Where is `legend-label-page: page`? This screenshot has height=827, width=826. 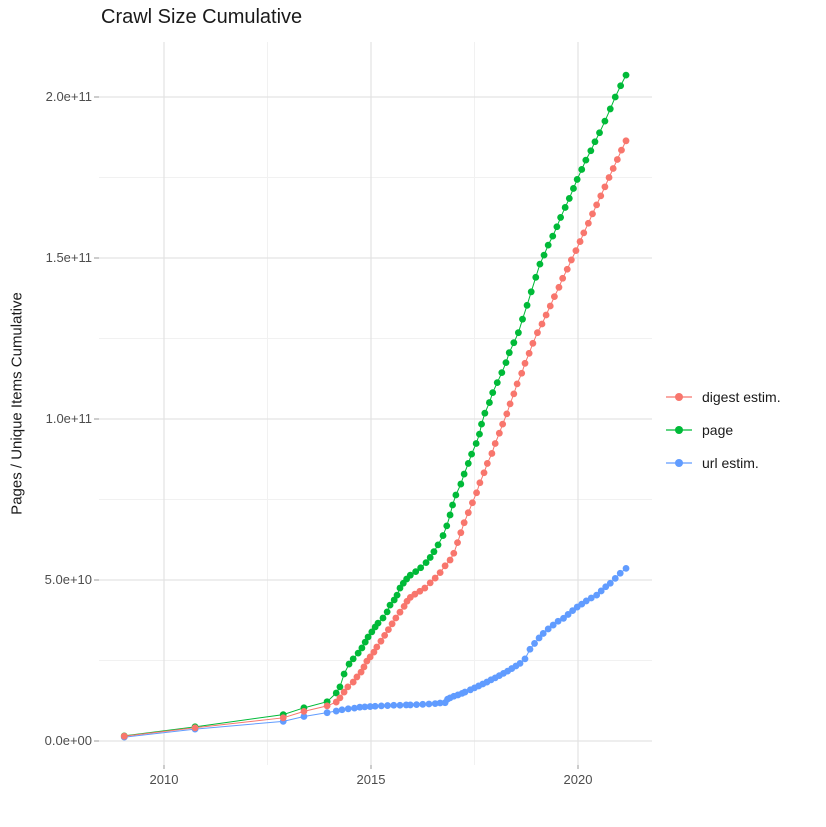
legend-label-page: page is located at coordinates (718, 429).